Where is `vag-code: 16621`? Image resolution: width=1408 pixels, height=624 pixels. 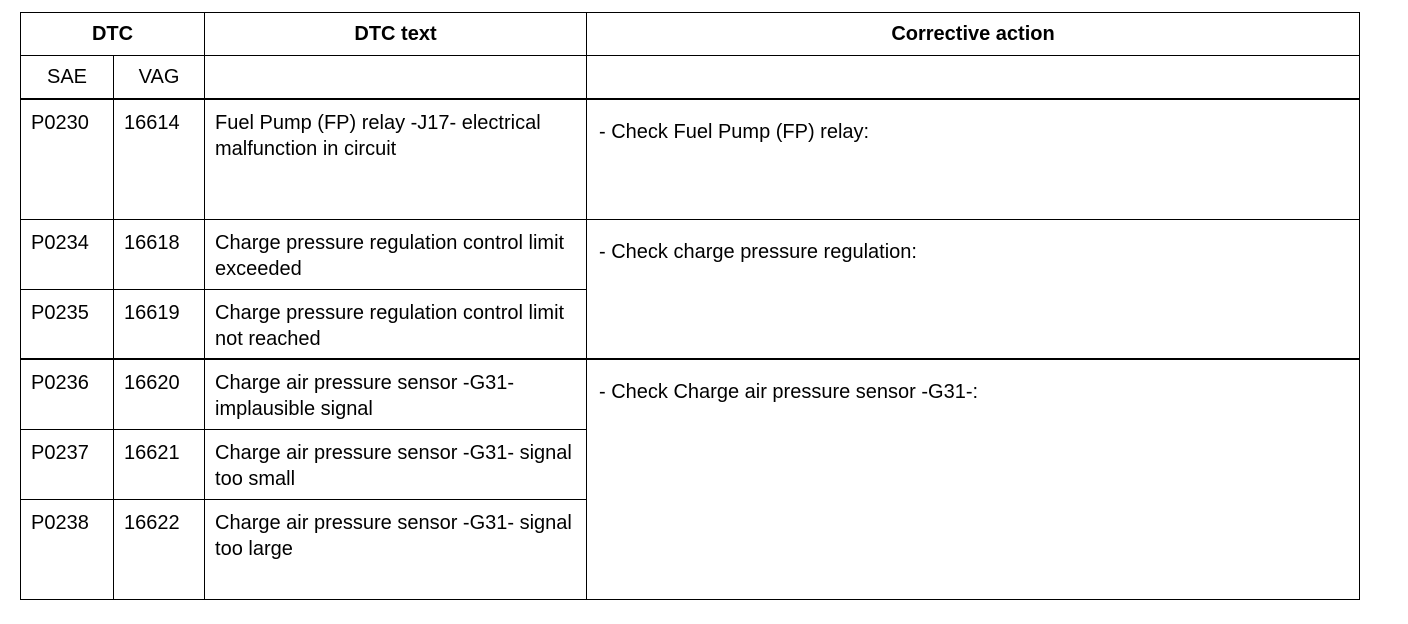
vag-code: 16621 is located at coordinates (159, 464).